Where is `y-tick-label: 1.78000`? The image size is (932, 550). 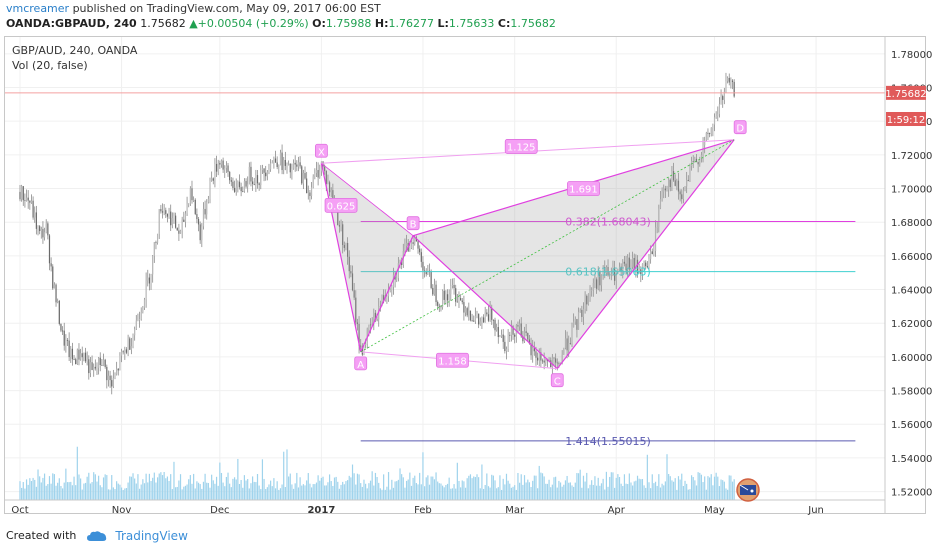
y-tick-label: 1.78000 is located at coordinates (911, 55).